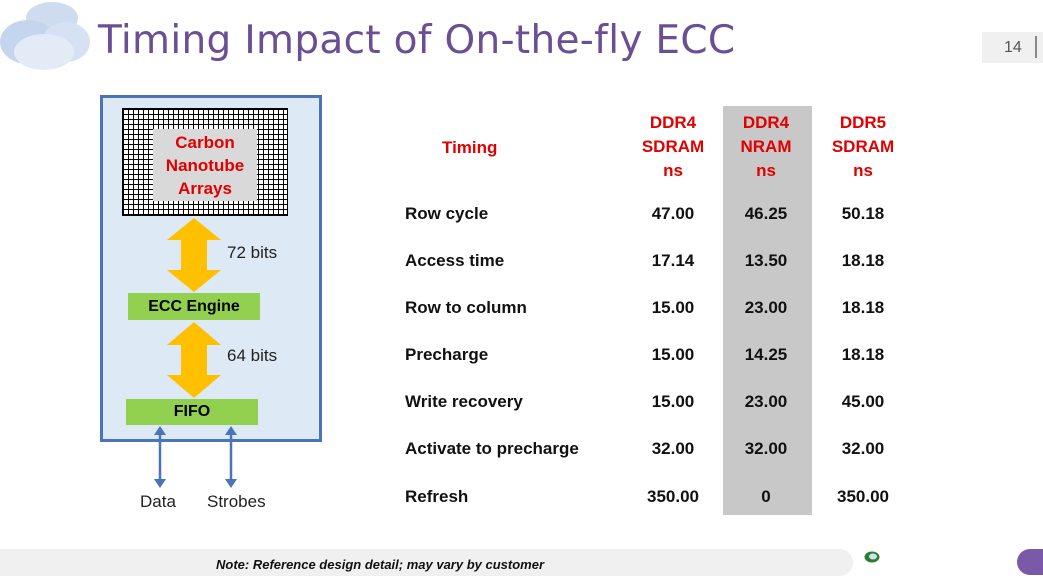 The width and height of the screenshot is (1043, 581). I want to click on cell-write-recovery-ddr5-sdram: 45.00, so click(863, 401).